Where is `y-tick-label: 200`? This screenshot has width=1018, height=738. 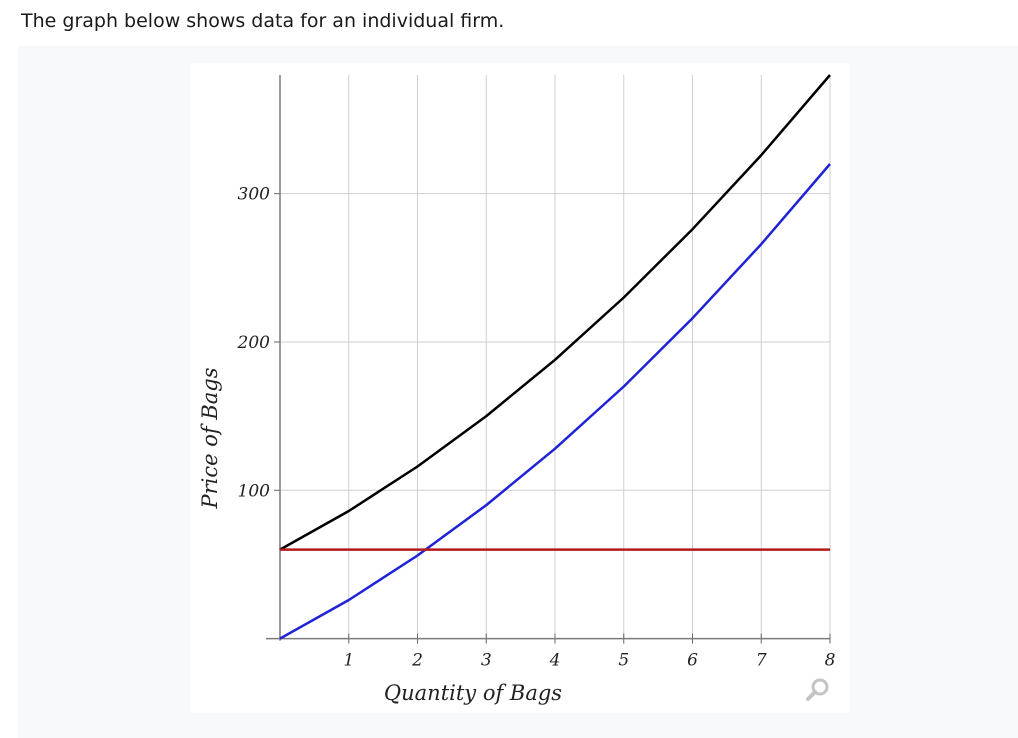
y-tick-label: 200 is located at coordinates (254, 343).